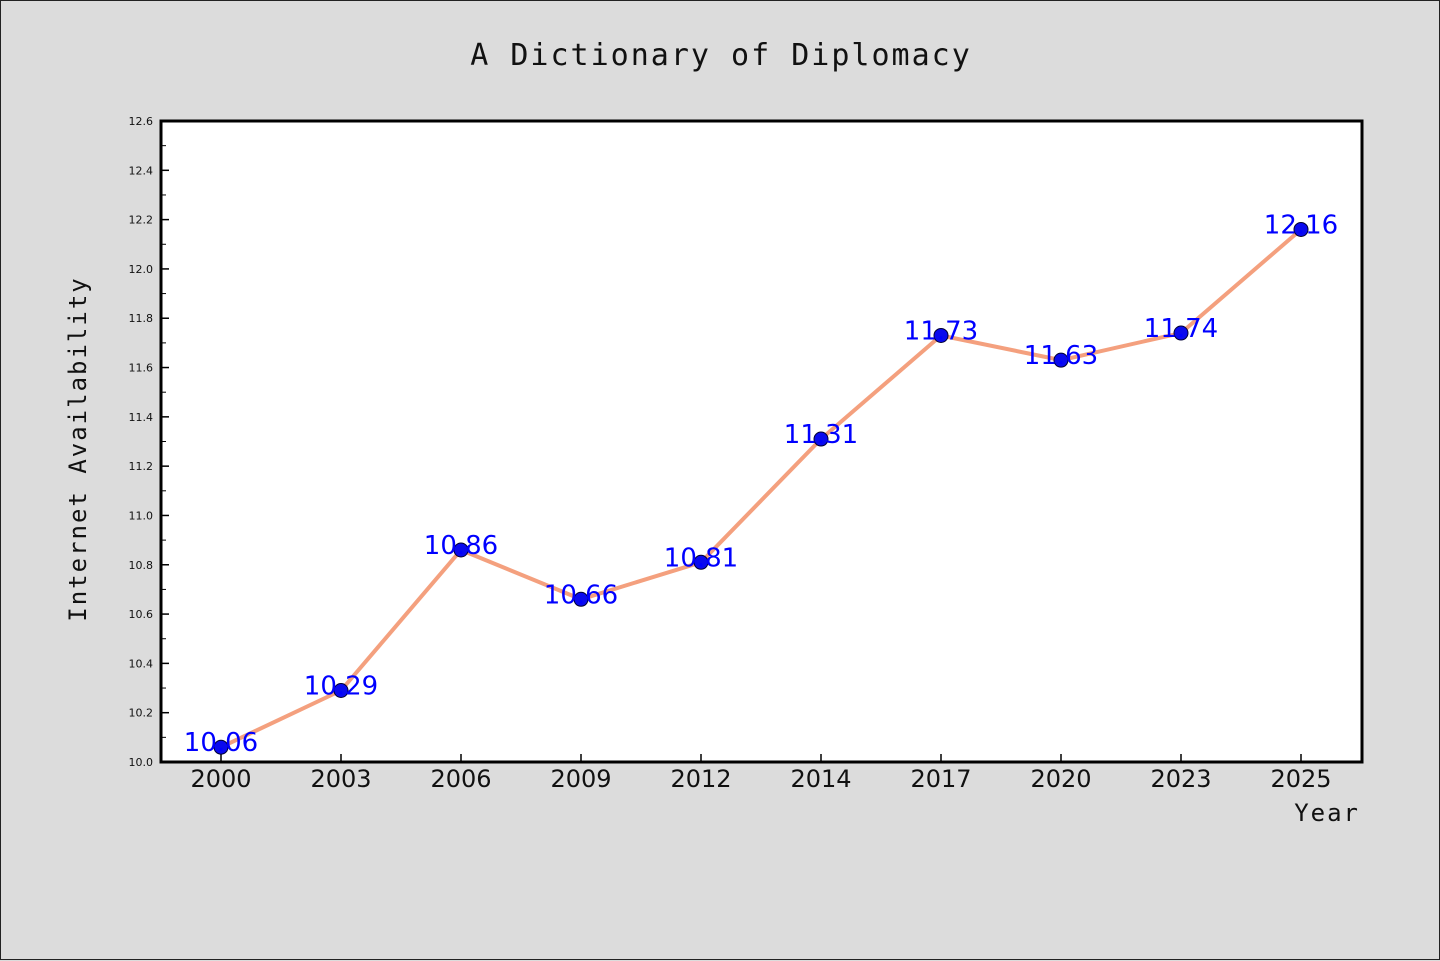 The width and height of the screenshot is (1440, 961). I want to click on data-label: 11.63, so click(1061, 356).